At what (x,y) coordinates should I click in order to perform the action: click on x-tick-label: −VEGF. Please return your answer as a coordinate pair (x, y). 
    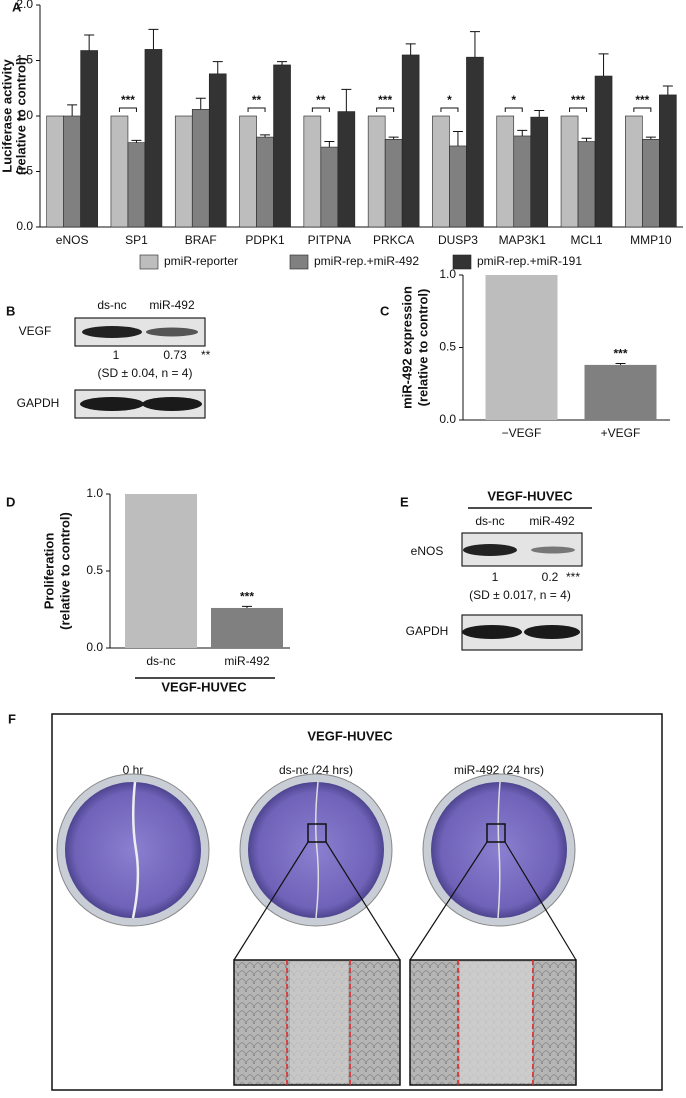
    Looking at the image, I should click on (522, 433).